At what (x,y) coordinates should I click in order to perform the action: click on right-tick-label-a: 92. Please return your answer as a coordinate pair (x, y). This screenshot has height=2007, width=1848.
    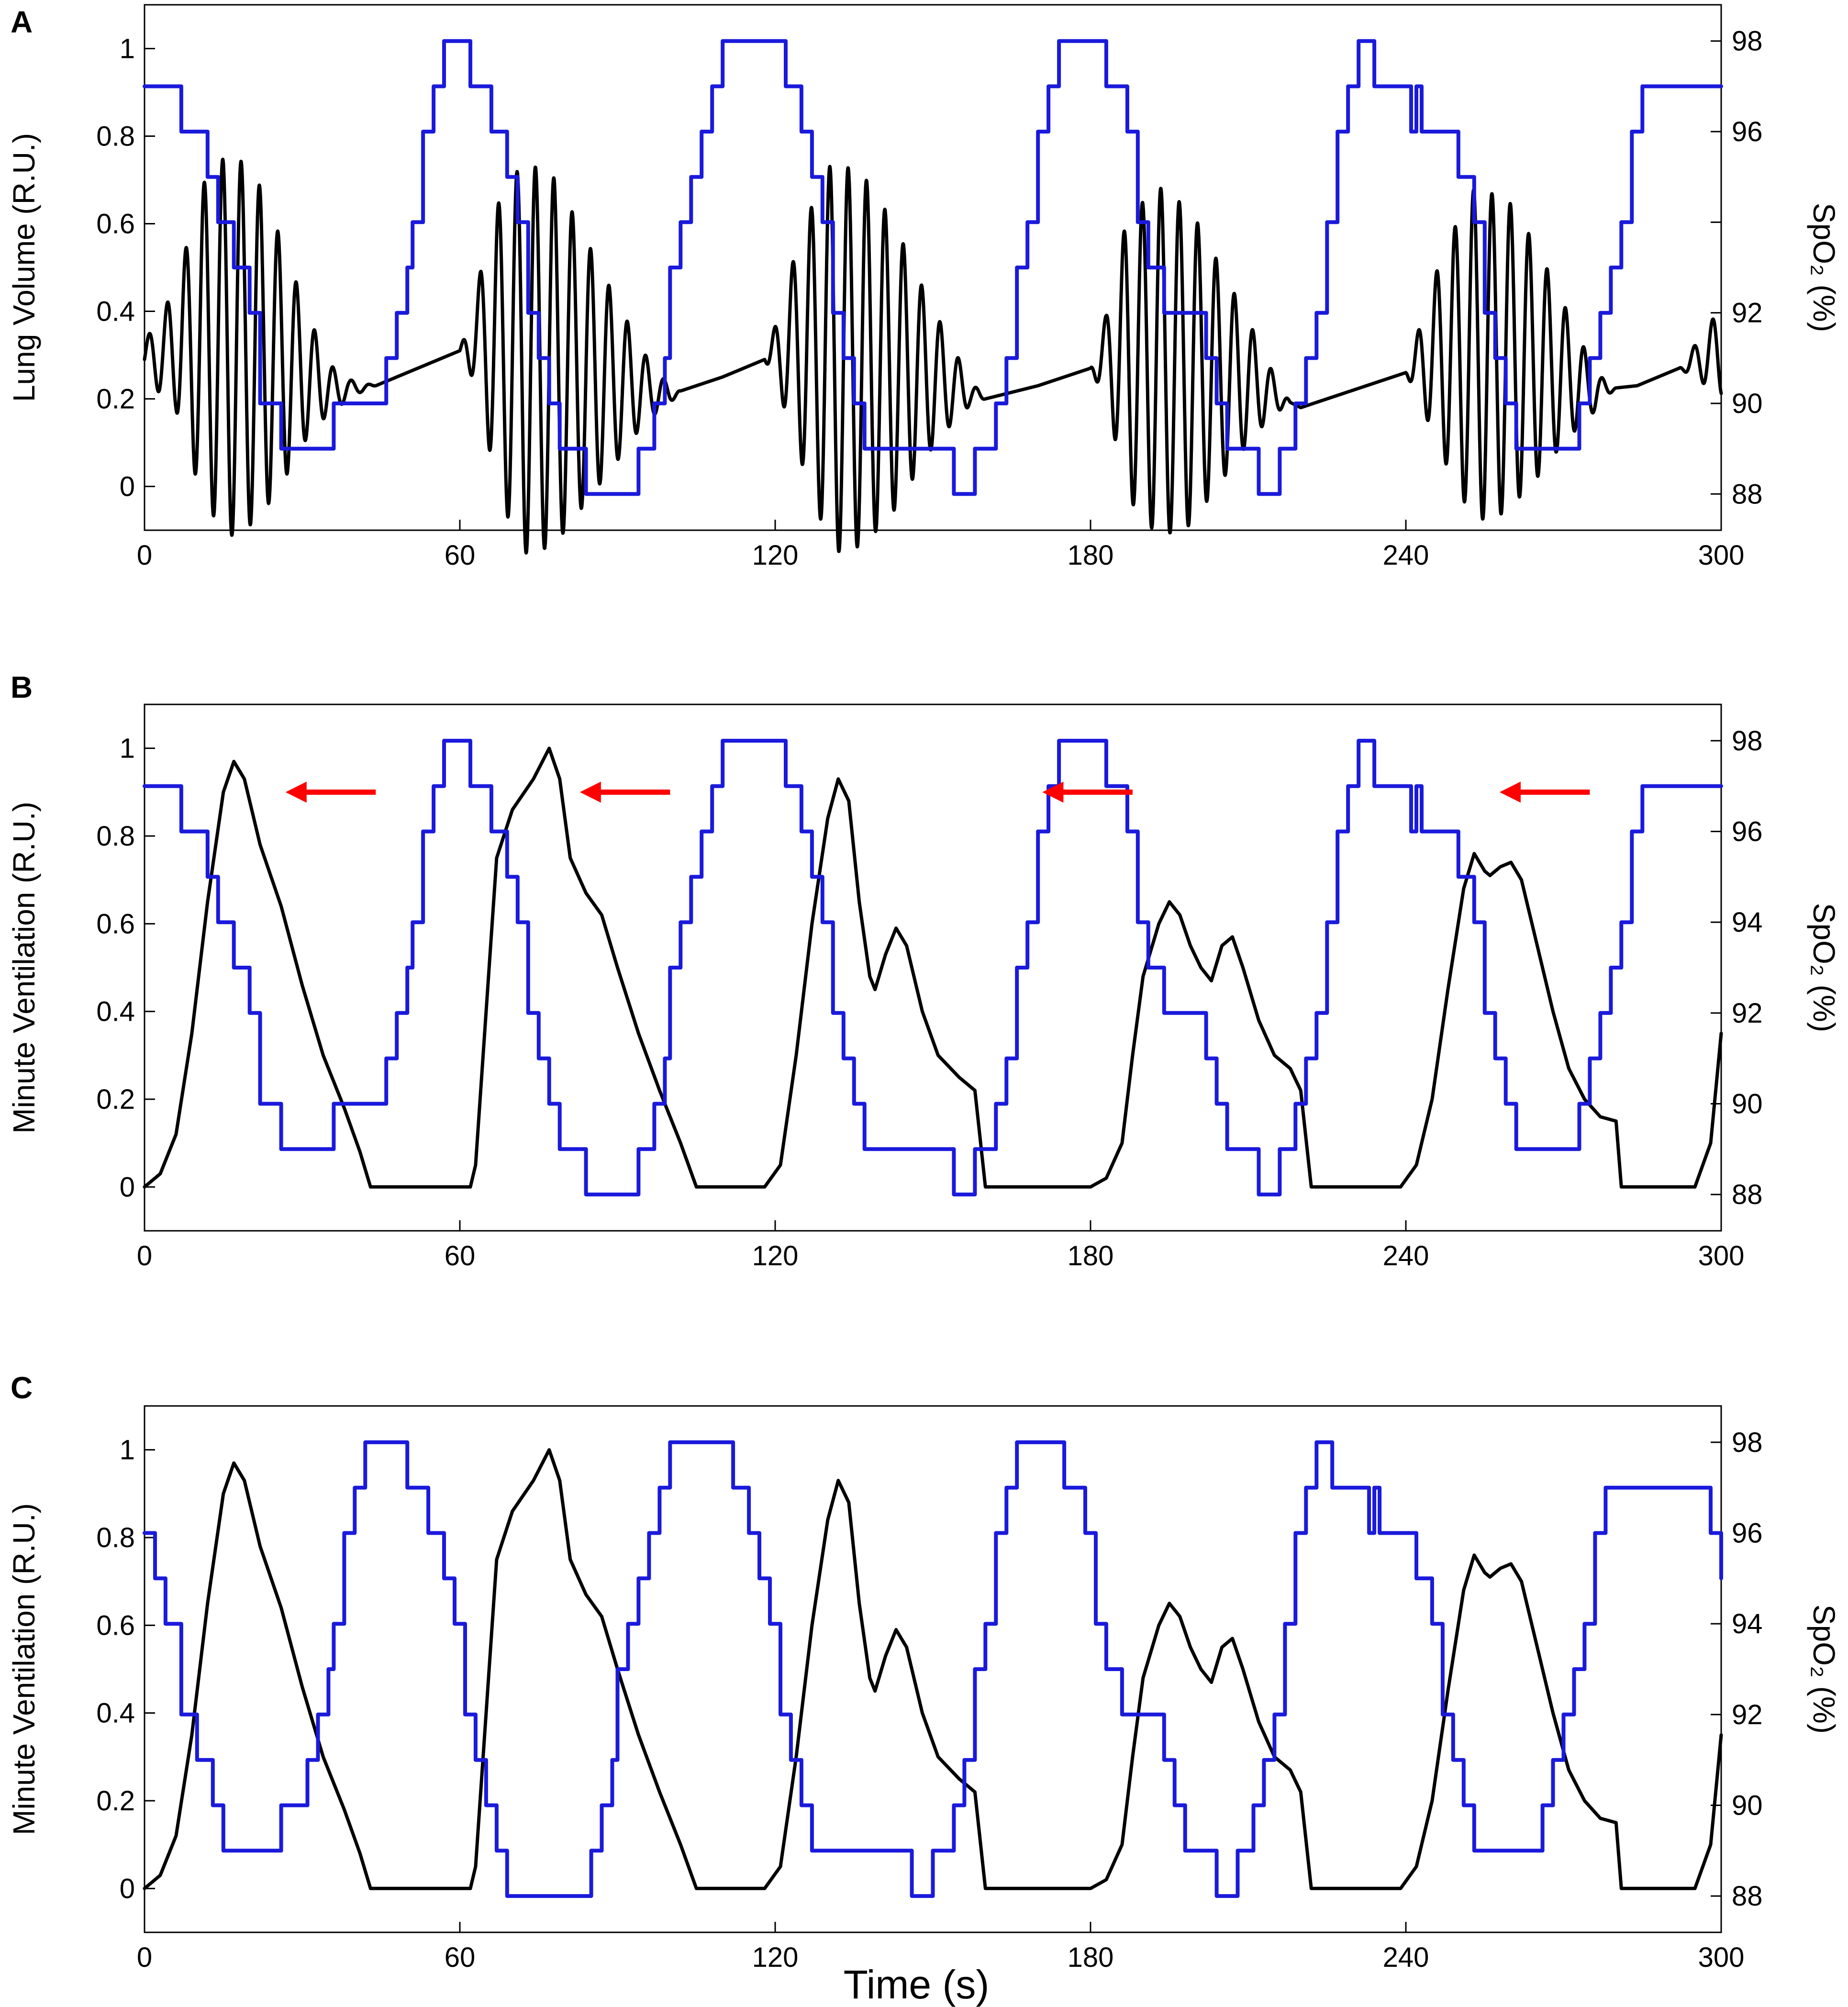
    Looking at the image, I should click on (1748, 313).